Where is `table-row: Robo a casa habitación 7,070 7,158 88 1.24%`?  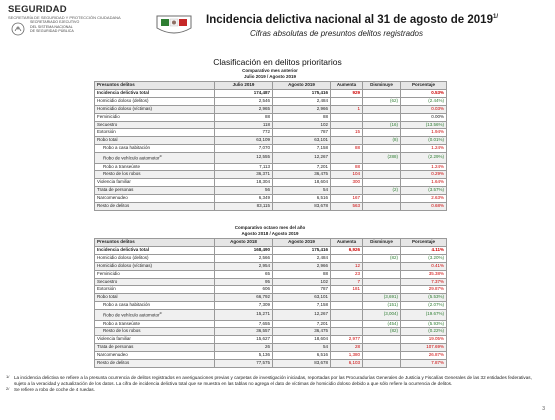
table-row: Robo a casa habitación 7,070 7,158 88 1.24% is located at coordinates (270, 149).